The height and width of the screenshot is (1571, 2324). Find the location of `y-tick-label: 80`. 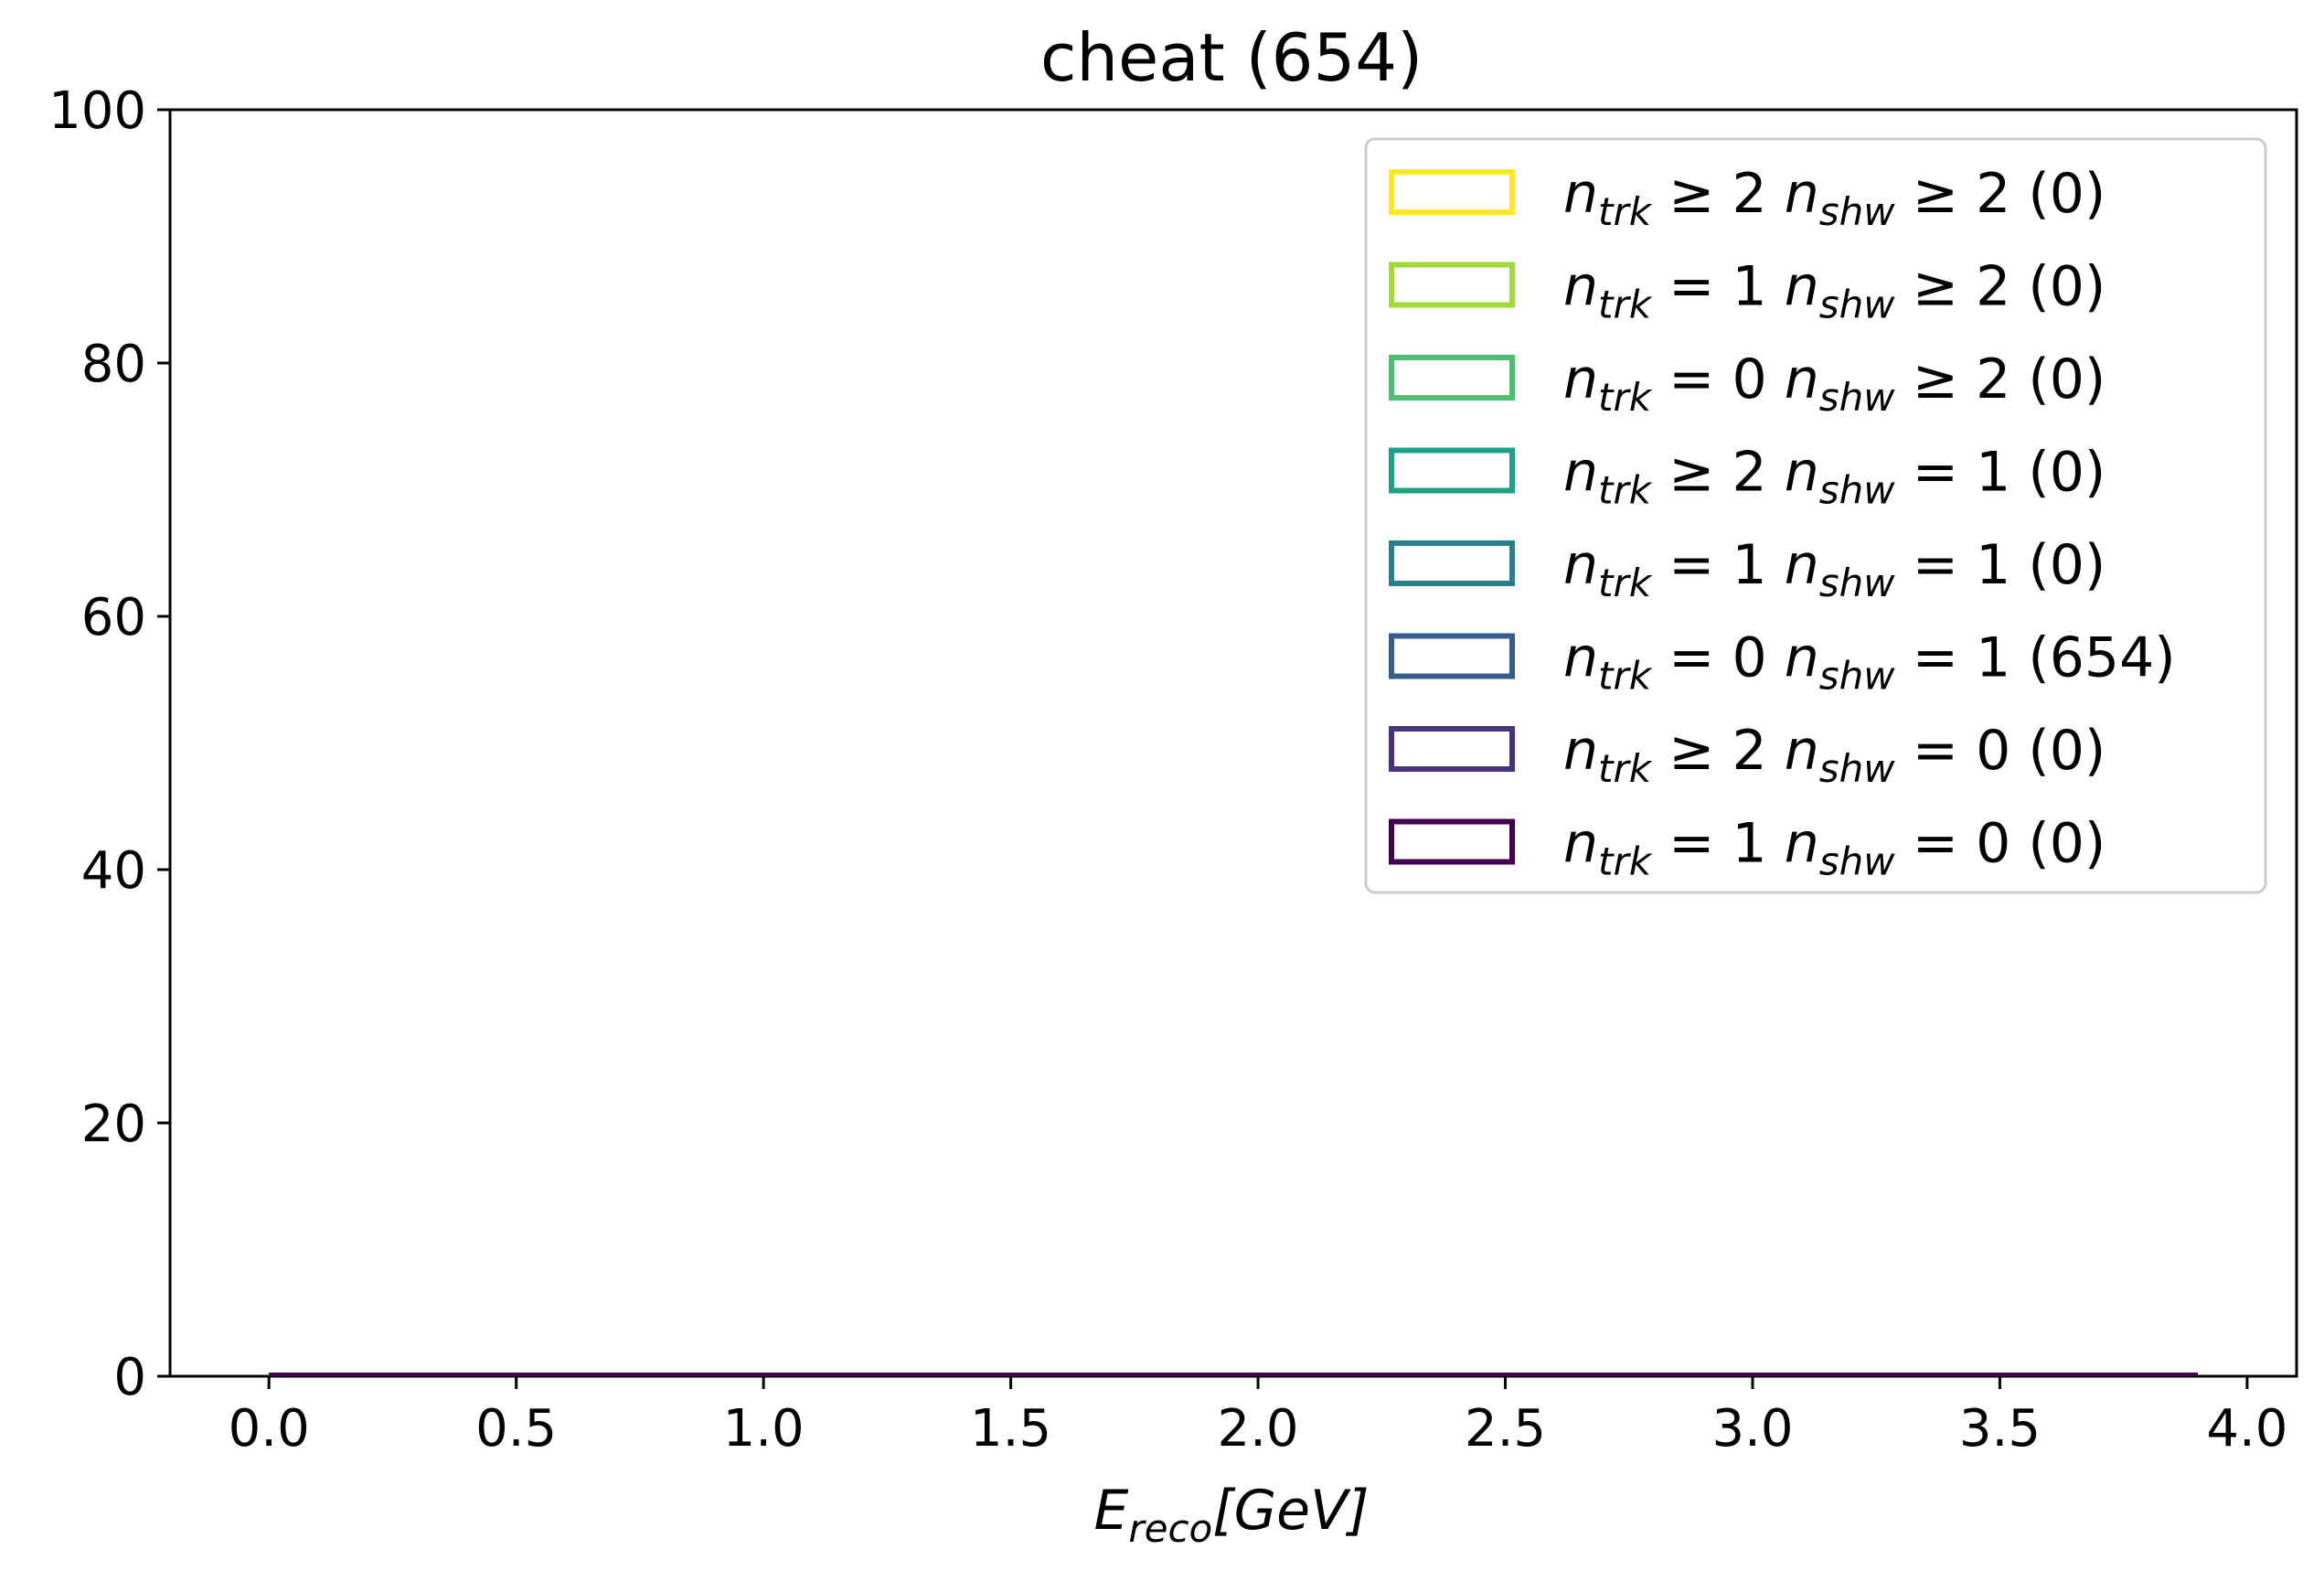

y-tick-label: 80 is located at coordinates (113, 364).